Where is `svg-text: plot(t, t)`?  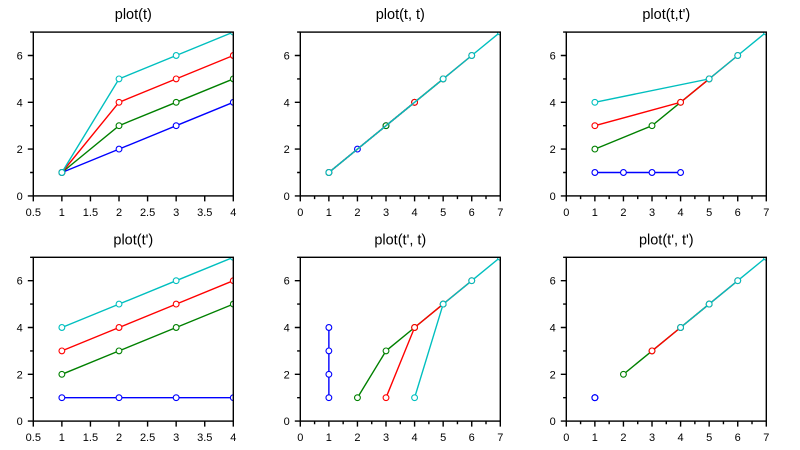 svg-text: plot(t, t) is located at coordinates (400, 15).